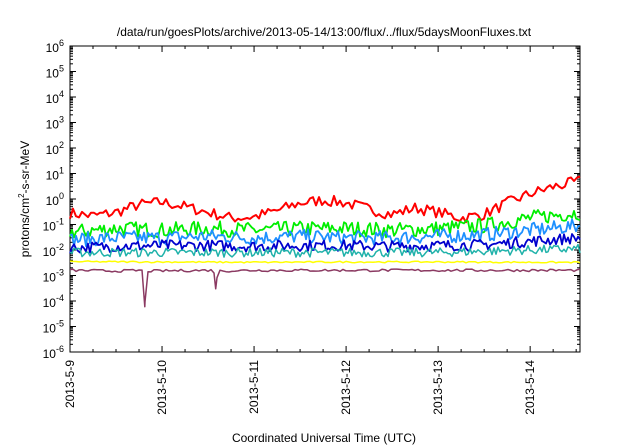 This screenshot has width=640, height=448. I want to click on y-tick-label: 10⁶, so click(55, 46).